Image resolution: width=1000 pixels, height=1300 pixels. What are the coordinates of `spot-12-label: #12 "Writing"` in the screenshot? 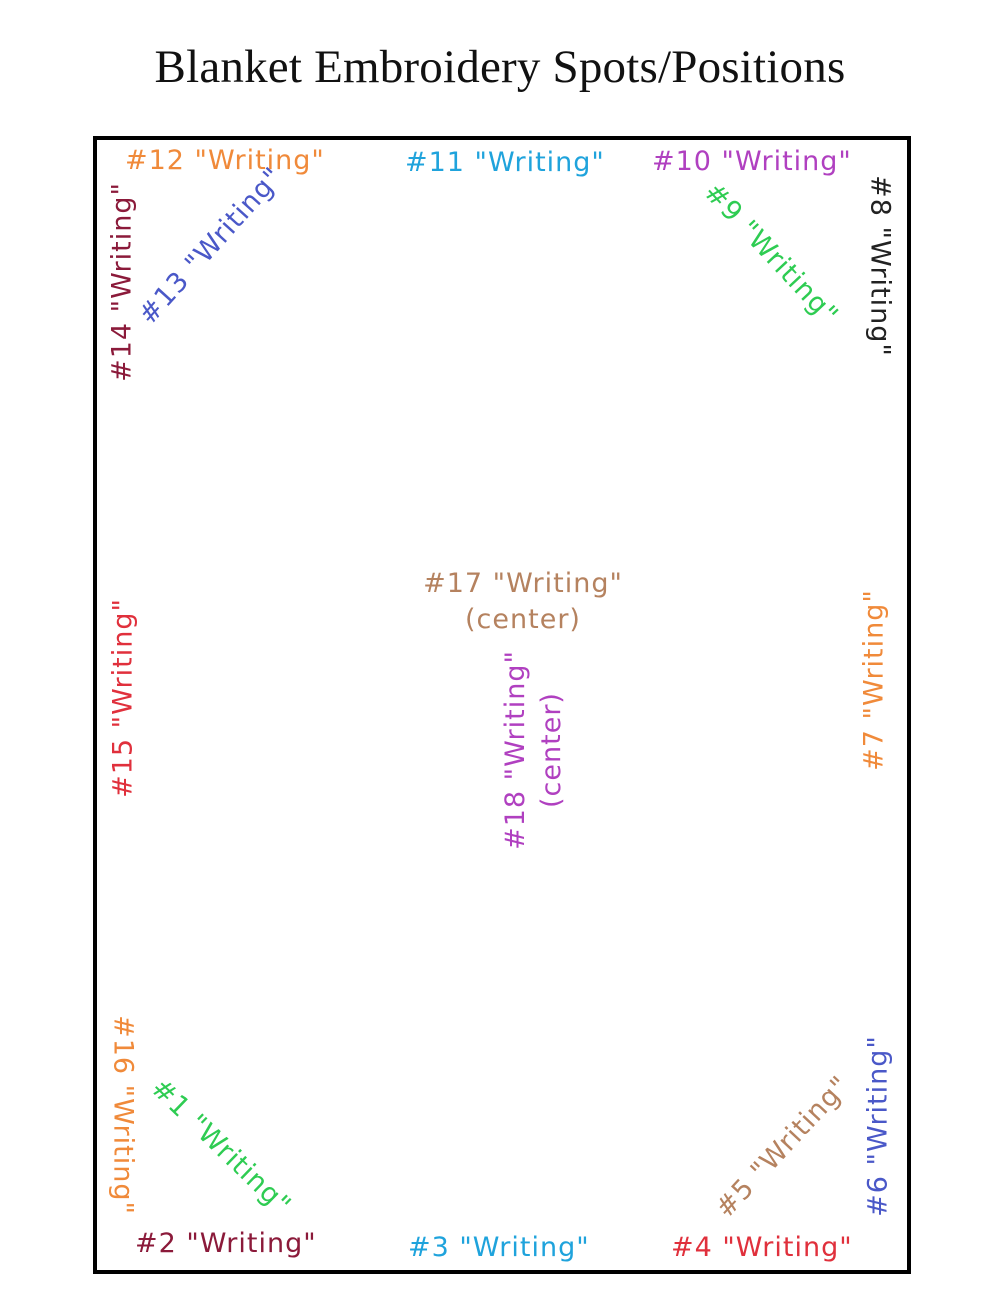 It's located at (225, 160).